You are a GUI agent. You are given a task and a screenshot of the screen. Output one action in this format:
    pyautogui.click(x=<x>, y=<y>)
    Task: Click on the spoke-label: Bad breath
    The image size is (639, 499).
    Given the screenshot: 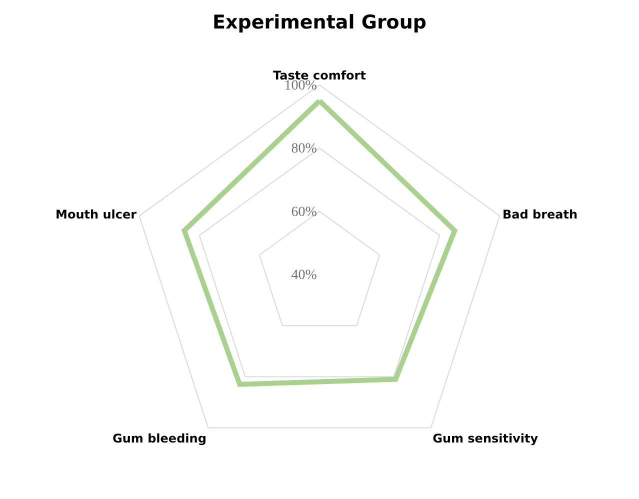 What is the action you would take?
    pyautogui.click(x=540, y=214)
    